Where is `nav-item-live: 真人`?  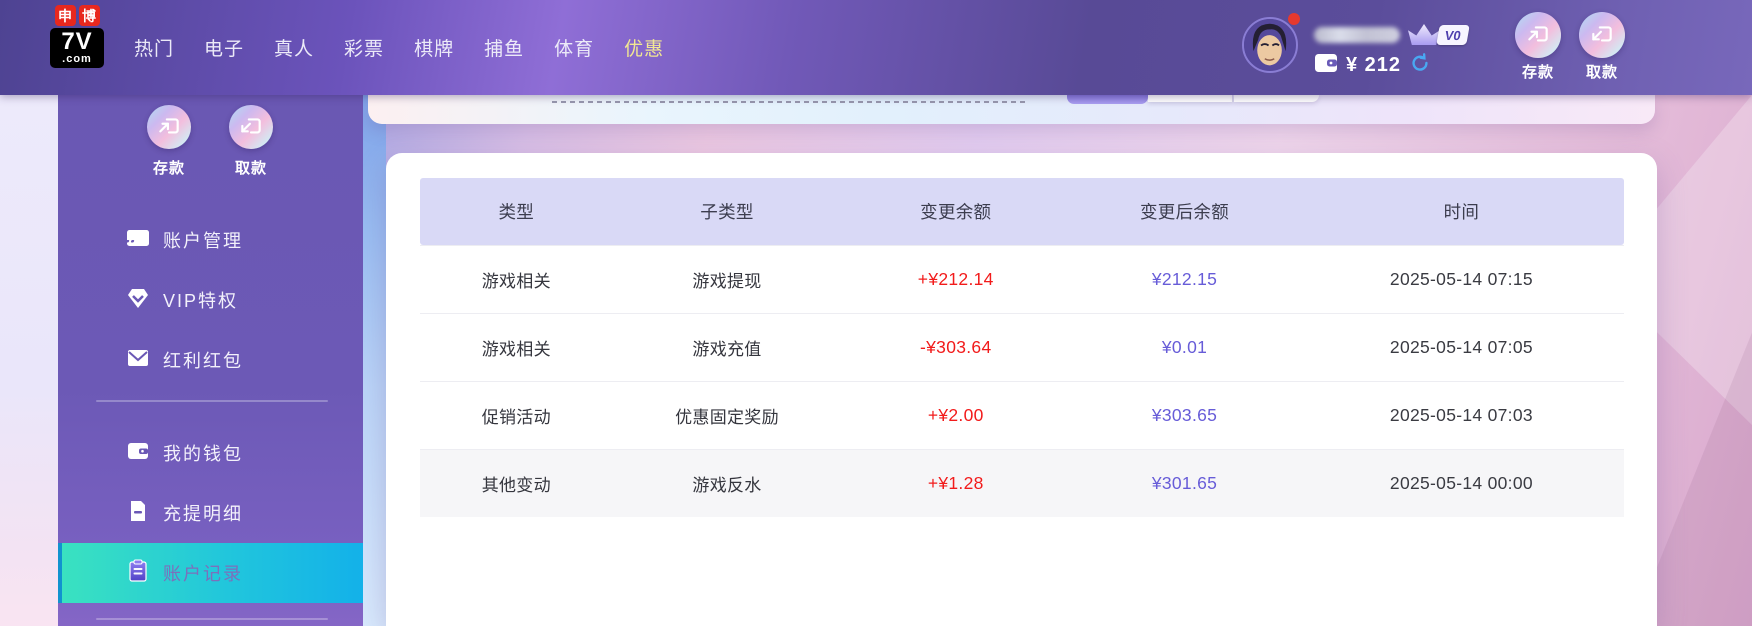
nav-item-live: 真人 is located at coordinates (294, 49).